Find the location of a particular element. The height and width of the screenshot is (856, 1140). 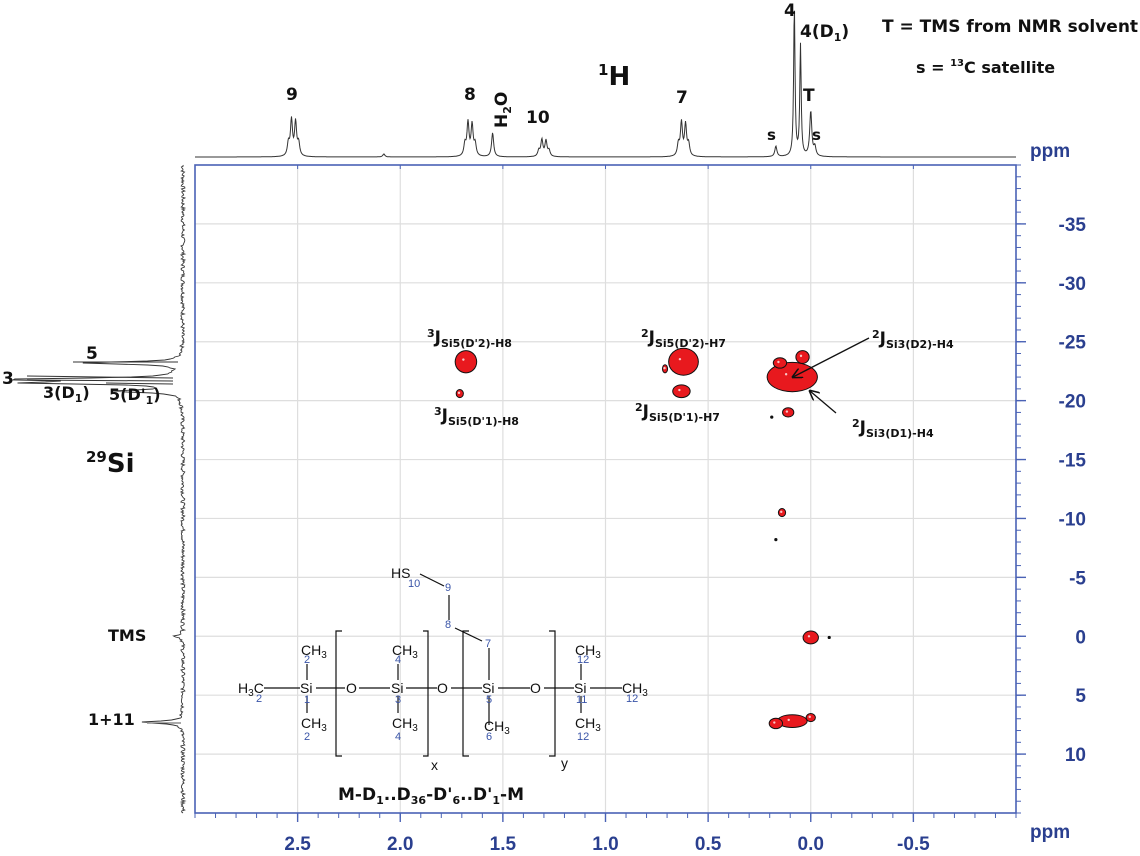

leader-line-5d1 is located at coordinates (139, 383).